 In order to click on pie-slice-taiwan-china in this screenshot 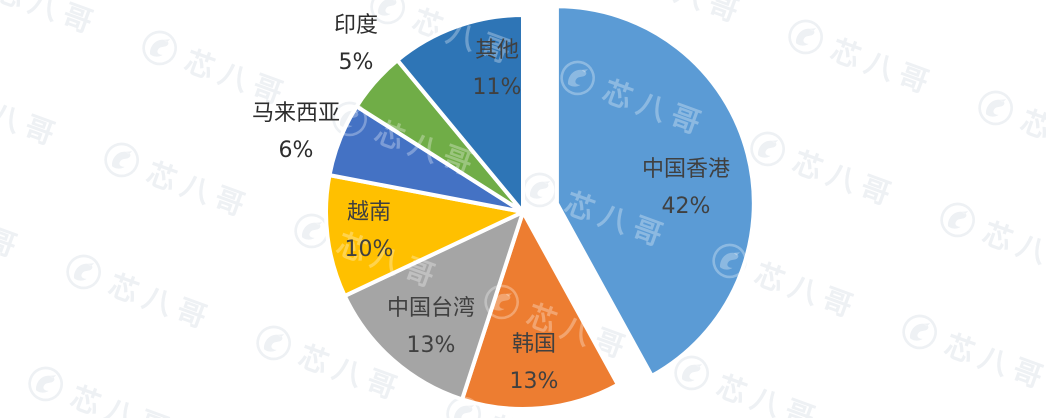, I will do `click(433, 306)`.